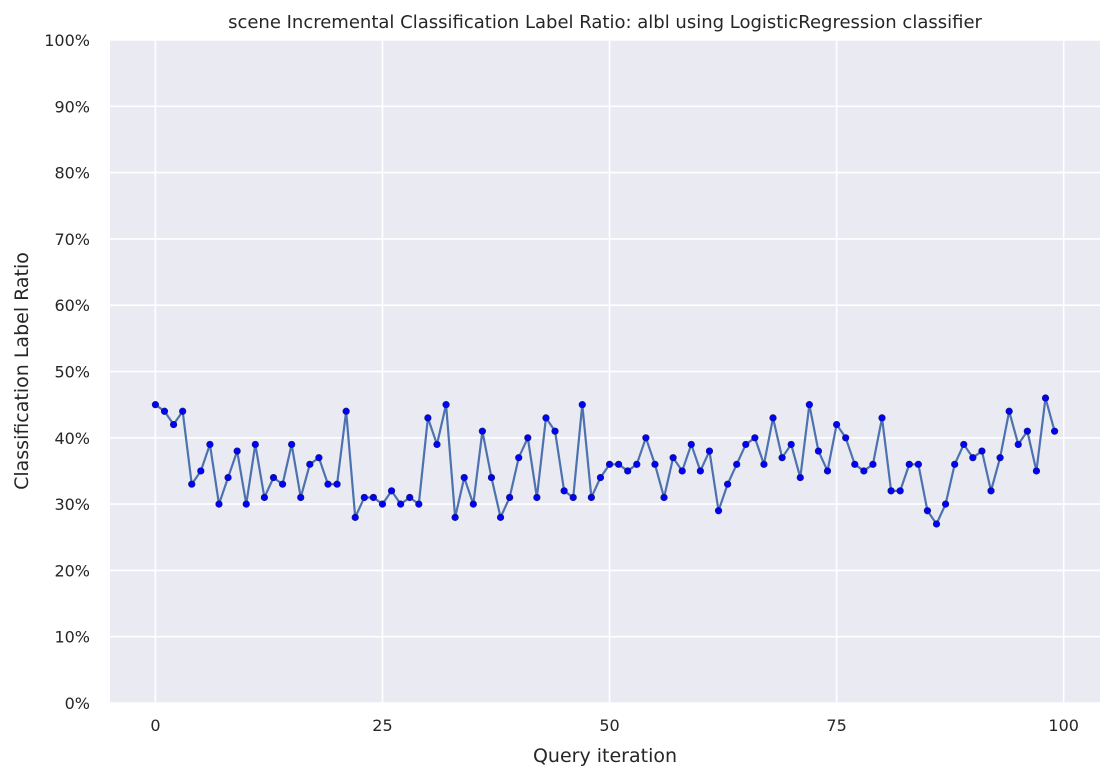  What do you see at coordinates (72, 305) in the screenshot?
I see `y-tick-label: 60%` at bounding box center [72, 305].